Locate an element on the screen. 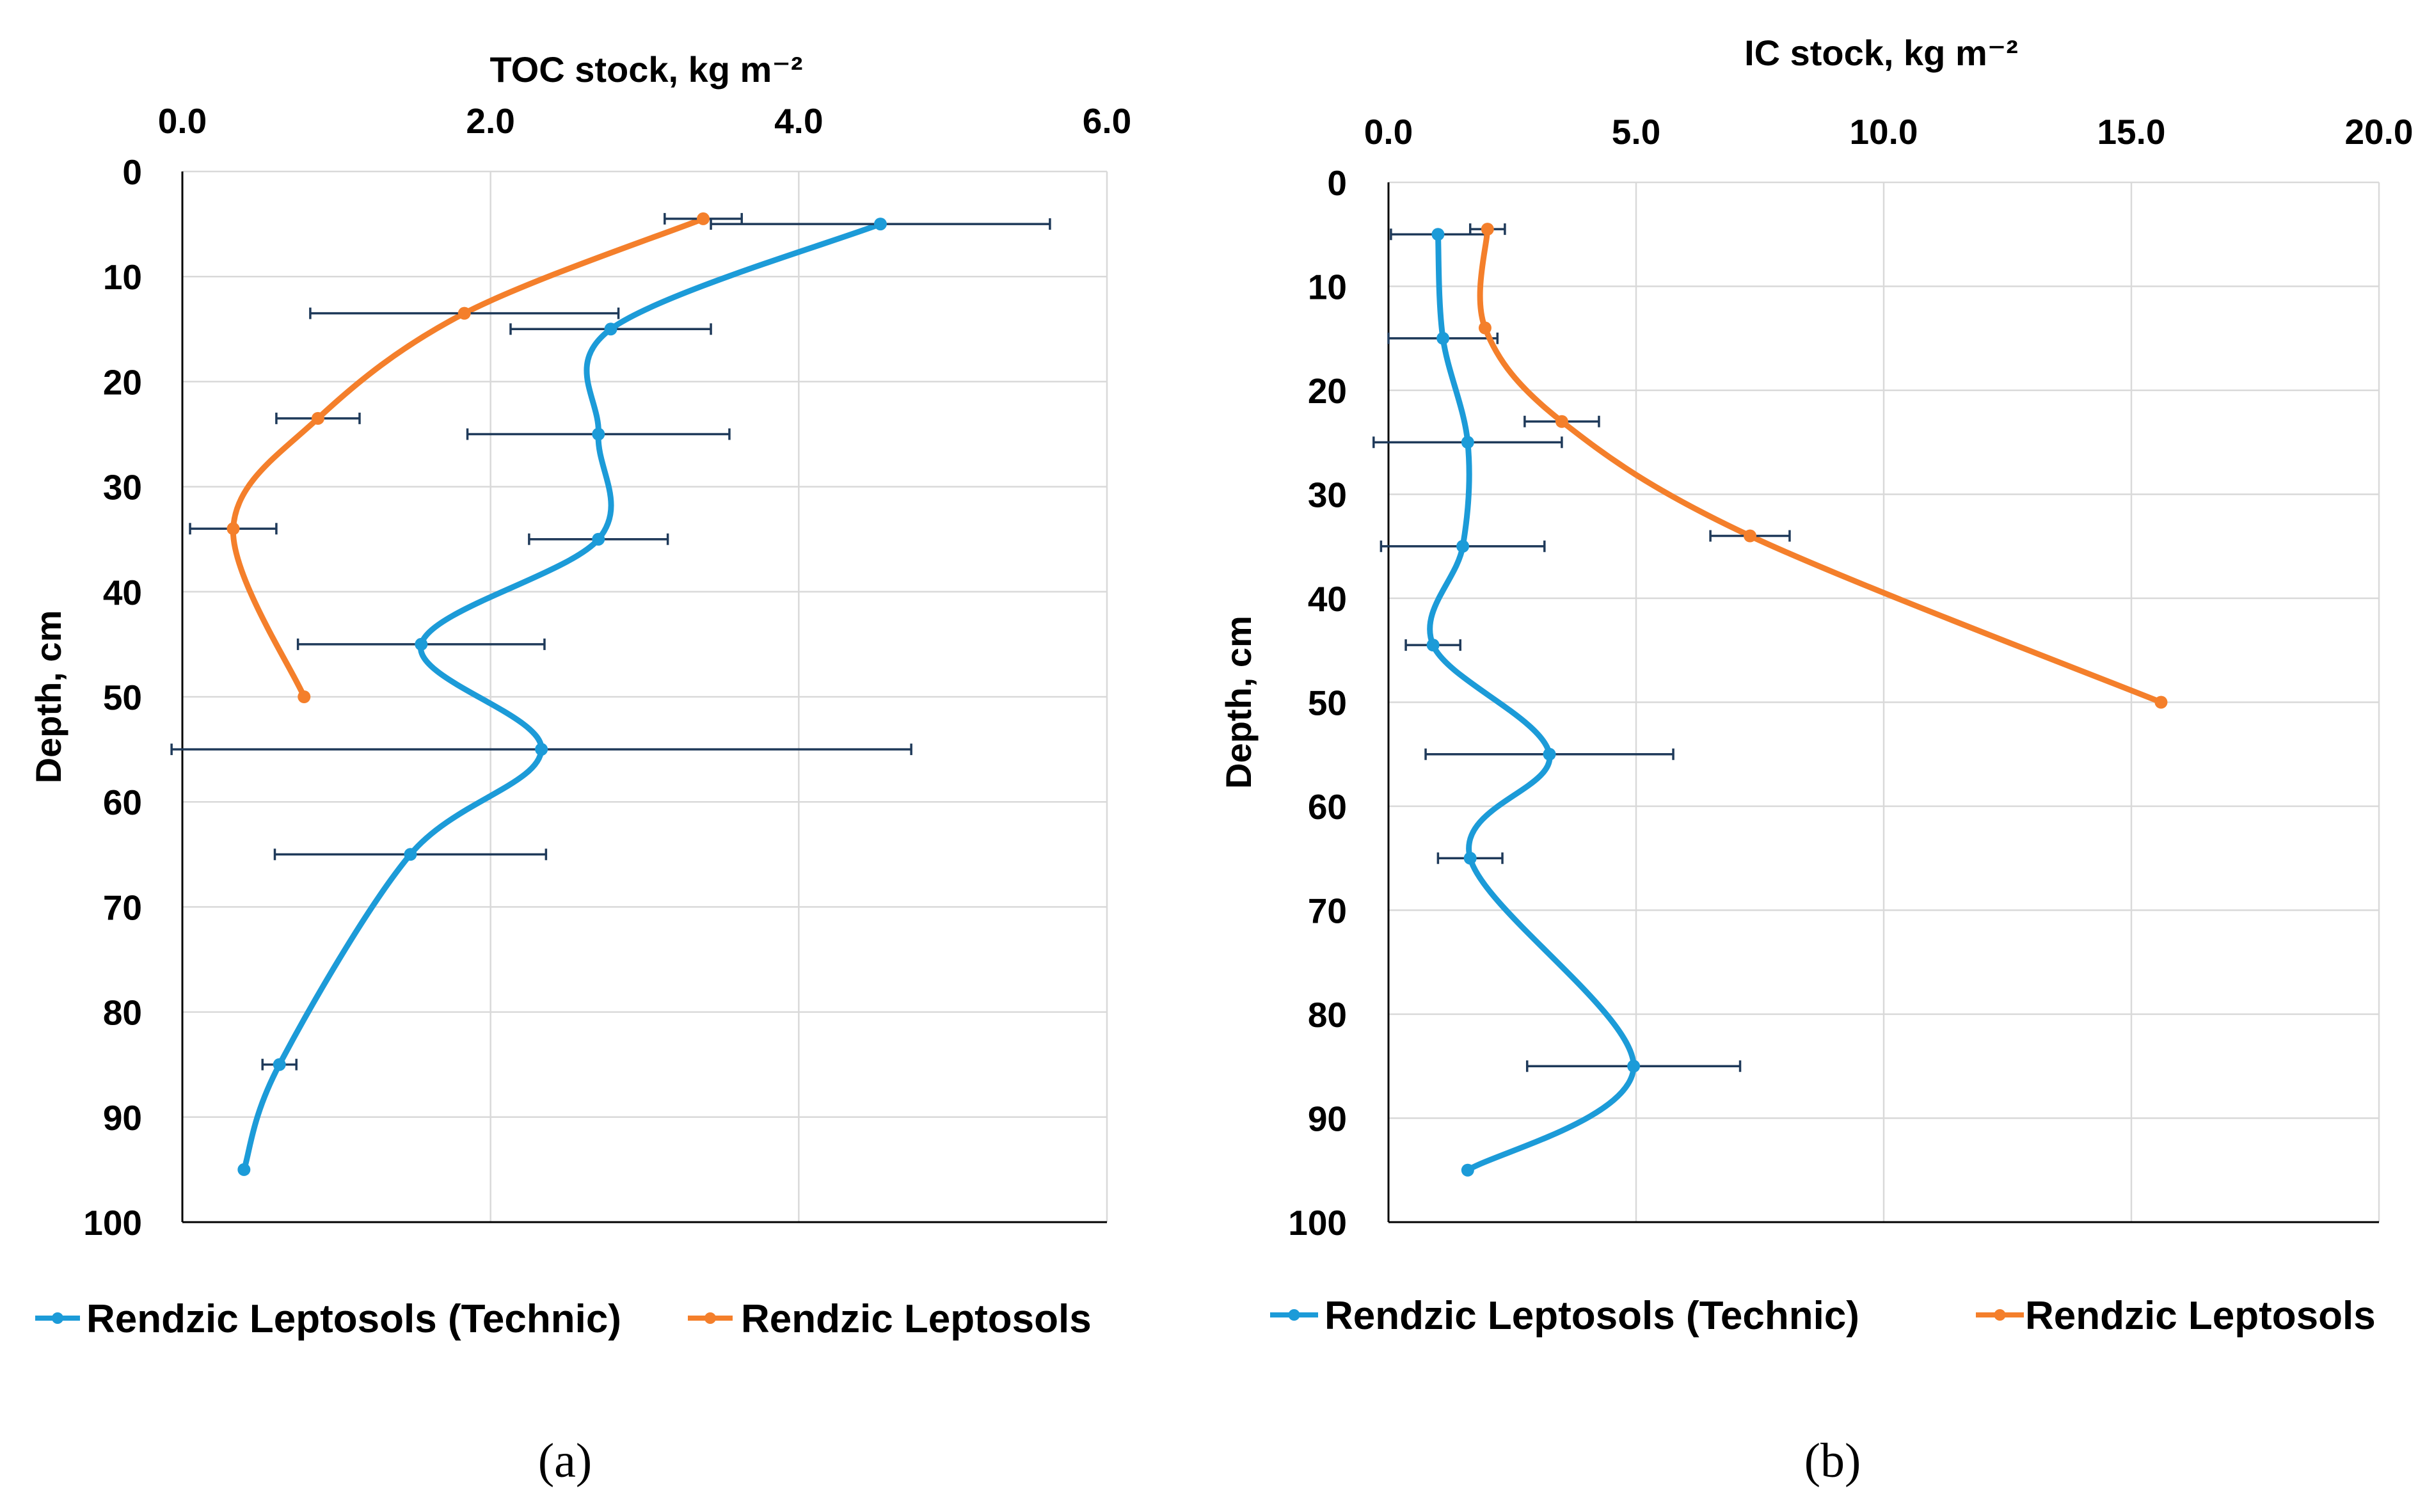  x-tick-label: 10.0 is located at coordinates (1883, 132).